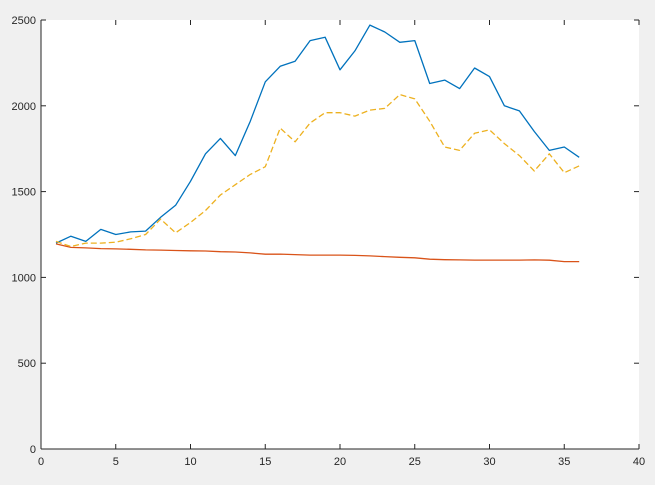  Describe the element at coordinates (41, 462) in the screenshot. I see `x-tick-label: 0` at that location.